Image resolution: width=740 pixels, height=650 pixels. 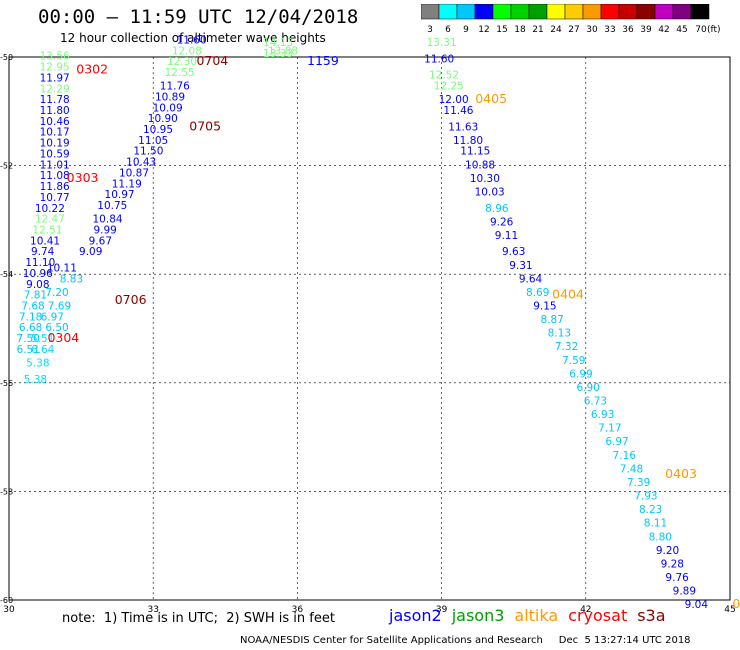 I want to click on x-tick-label: 45, so click(x=729, y=610).